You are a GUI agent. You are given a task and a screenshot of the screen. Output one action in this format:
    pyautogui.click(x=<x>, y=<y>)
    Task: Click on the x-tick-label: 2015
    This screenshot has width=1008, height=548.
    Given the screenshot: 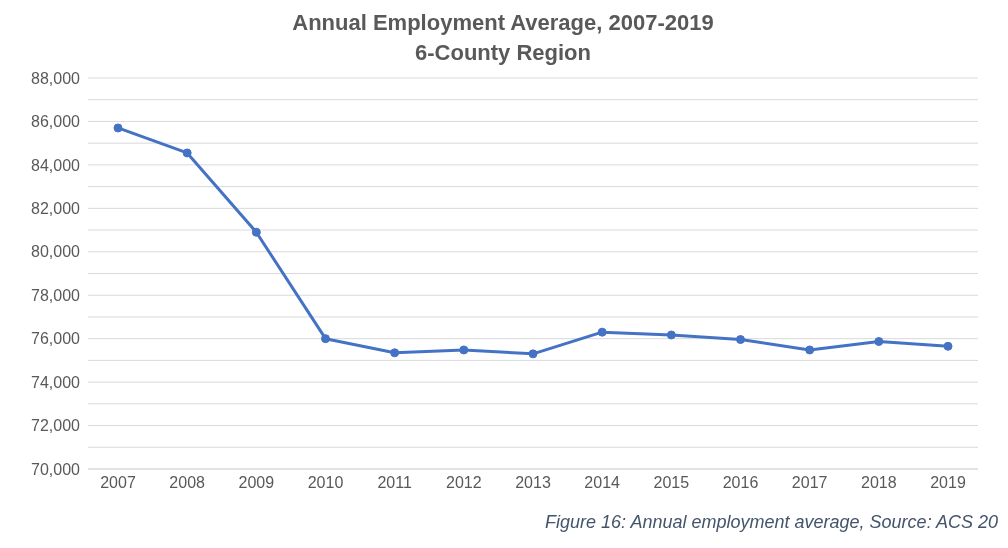 What is the action you would take?
    pyautogui.click(x=671, y=483)
    